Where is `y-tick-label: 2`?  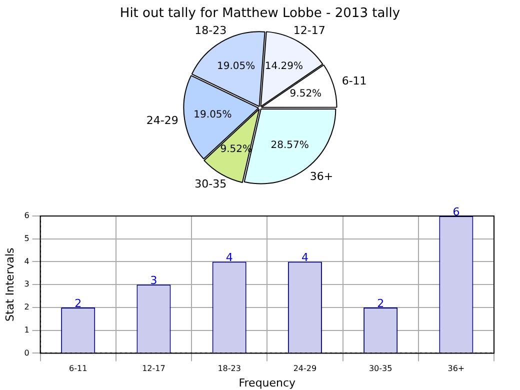 y-tick-label: 2 is located at coordinates (27, 307).